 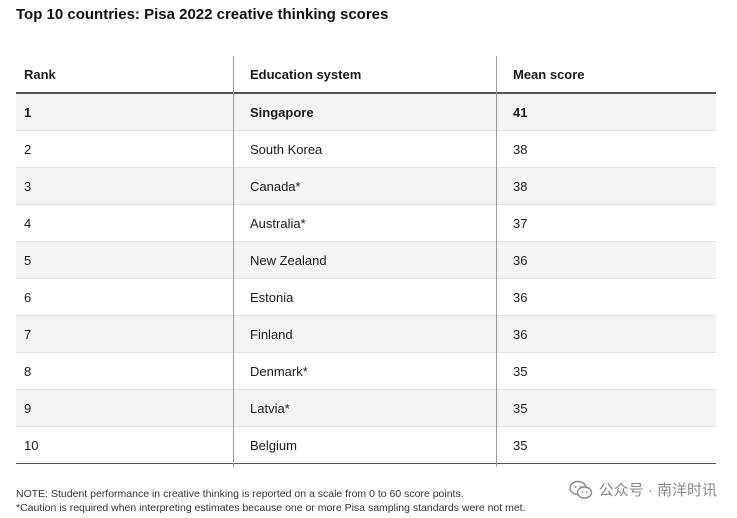 What do you see at coordinates (366, 445) in the screenshot?
I see `table-row: 10 Belgium 35` at bounding box center [366, 445].